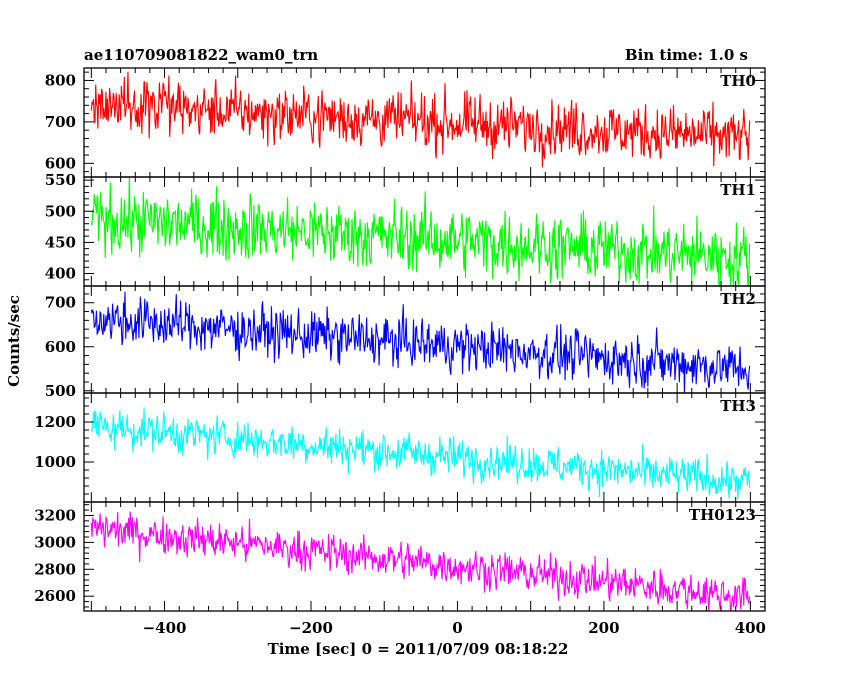 The height and width of the screenshot is (685, 850). I want to click on panel-th0123: 2600 2800 3000 3200 TH0123, so click(400, 556).